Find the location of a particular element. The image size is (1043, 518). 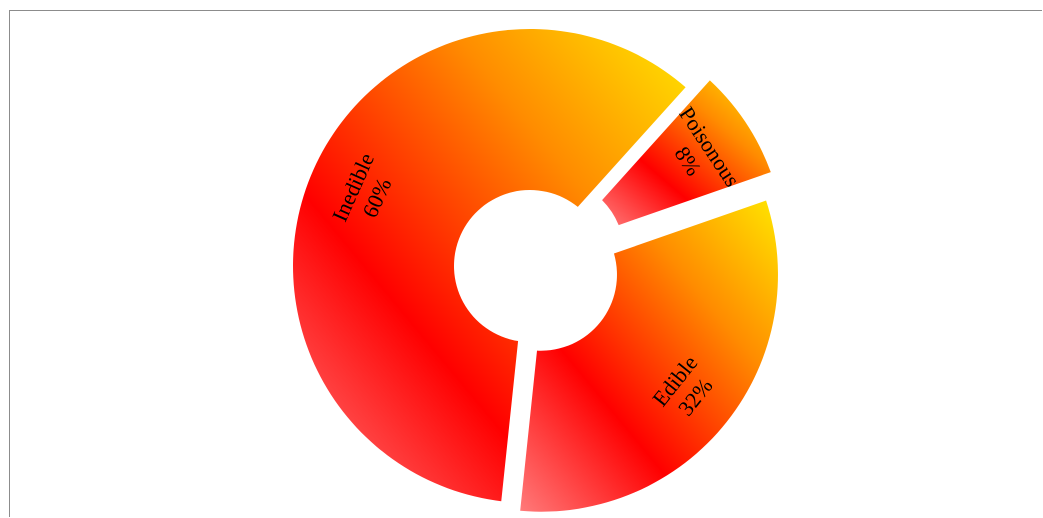

slice-poisonous is located at coordinates (686, 153).